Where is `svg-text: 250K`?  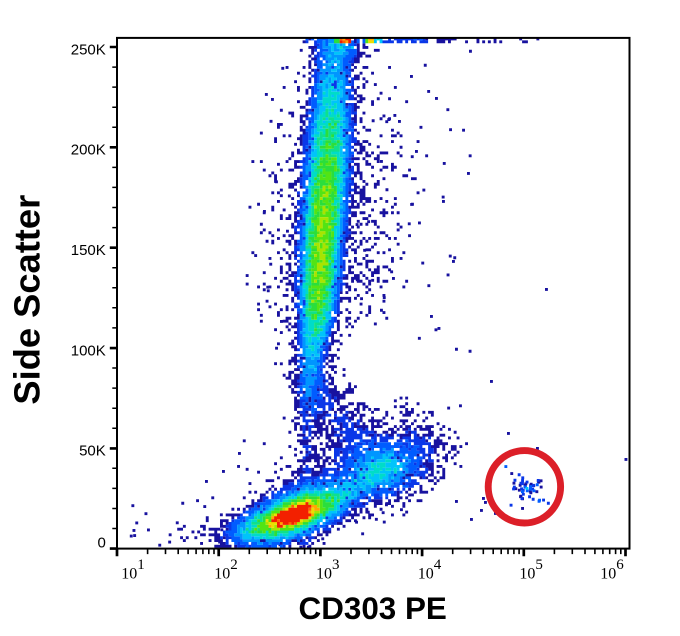 svg-text: 250K is located at coordinates (88, 49).